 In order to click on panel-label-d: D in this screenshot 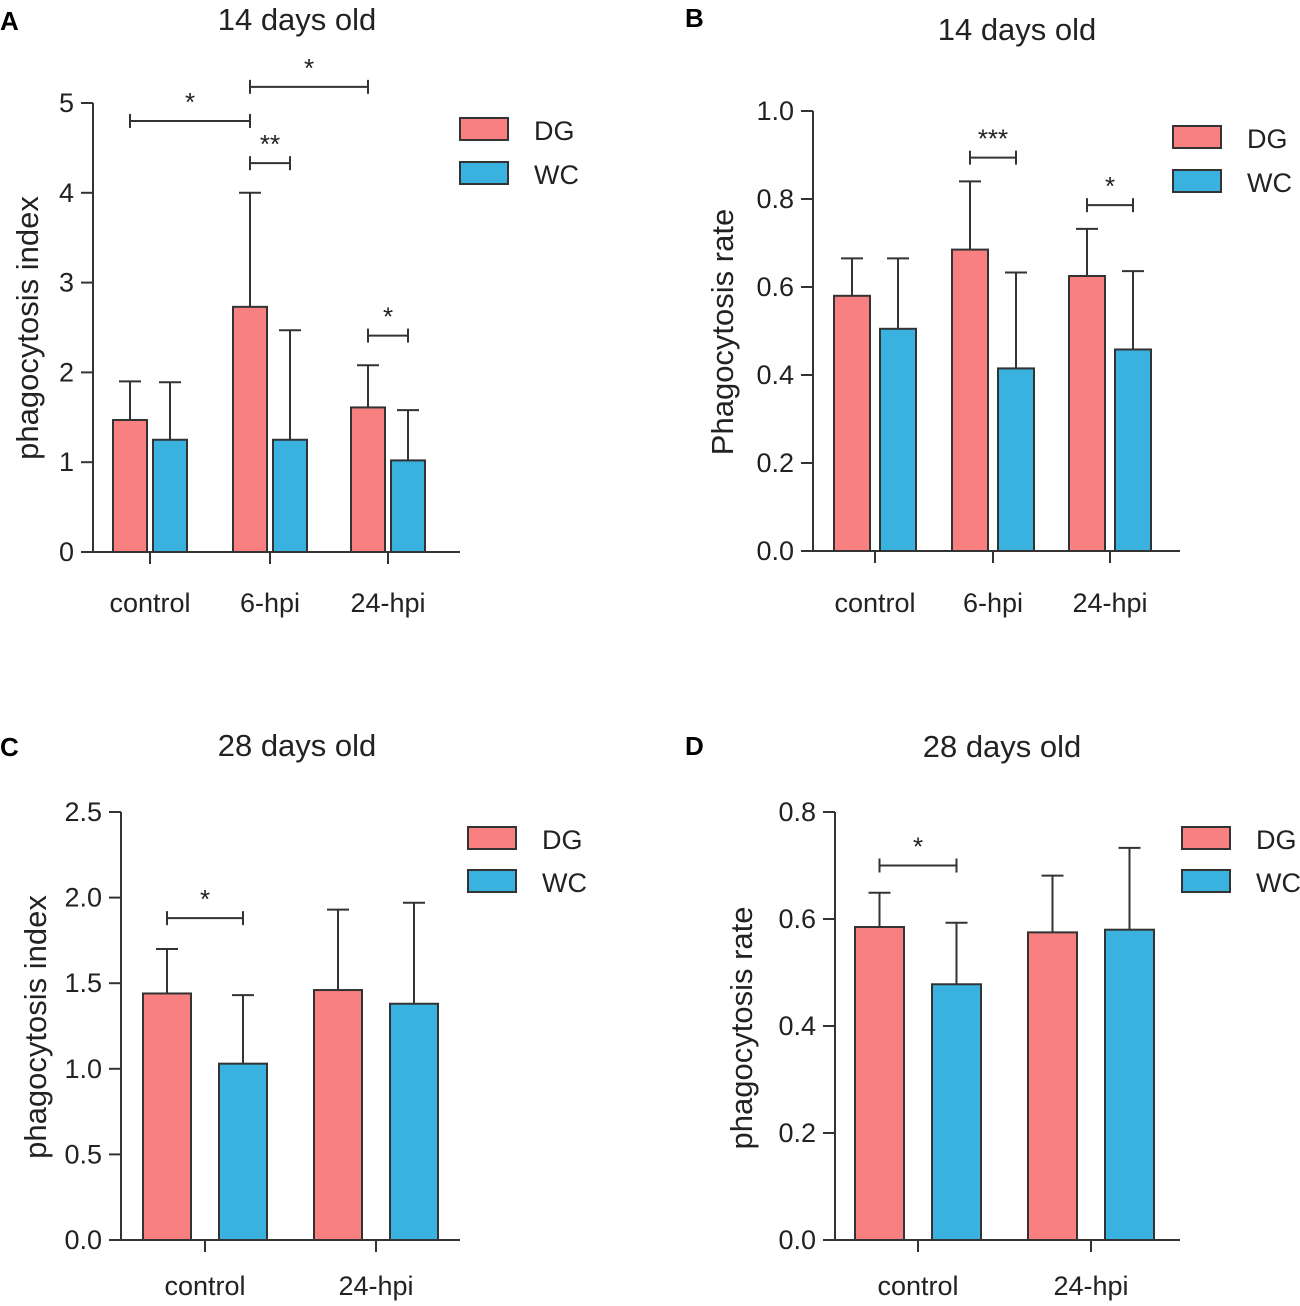, I will do `click(694, 746)`.